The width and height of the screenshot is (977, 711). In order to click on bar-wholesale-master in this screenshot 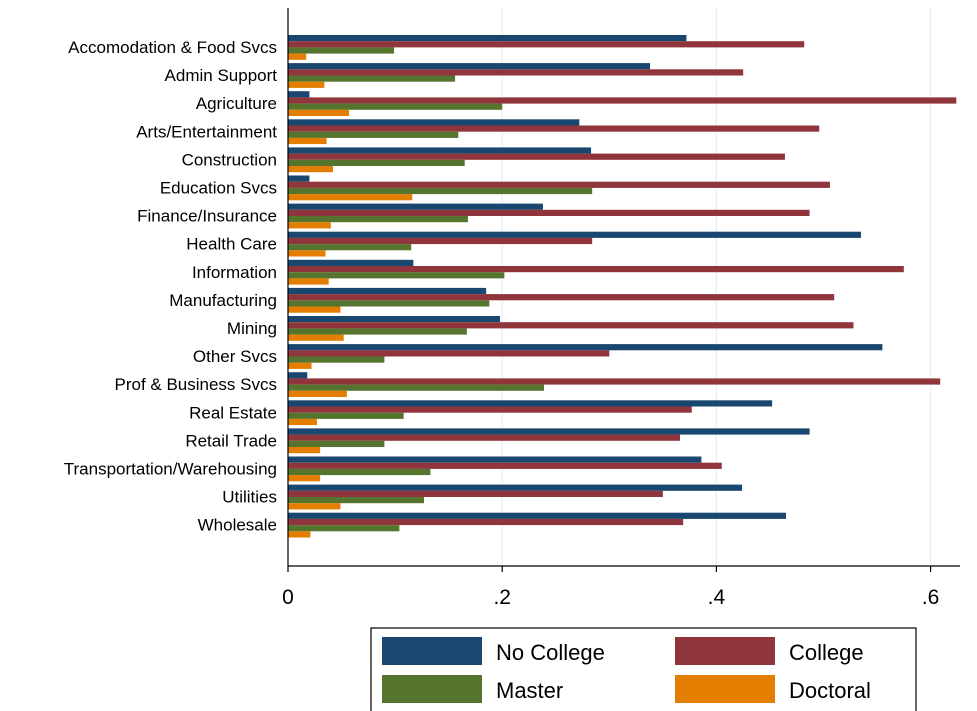, I will do `click(344, 528)`.